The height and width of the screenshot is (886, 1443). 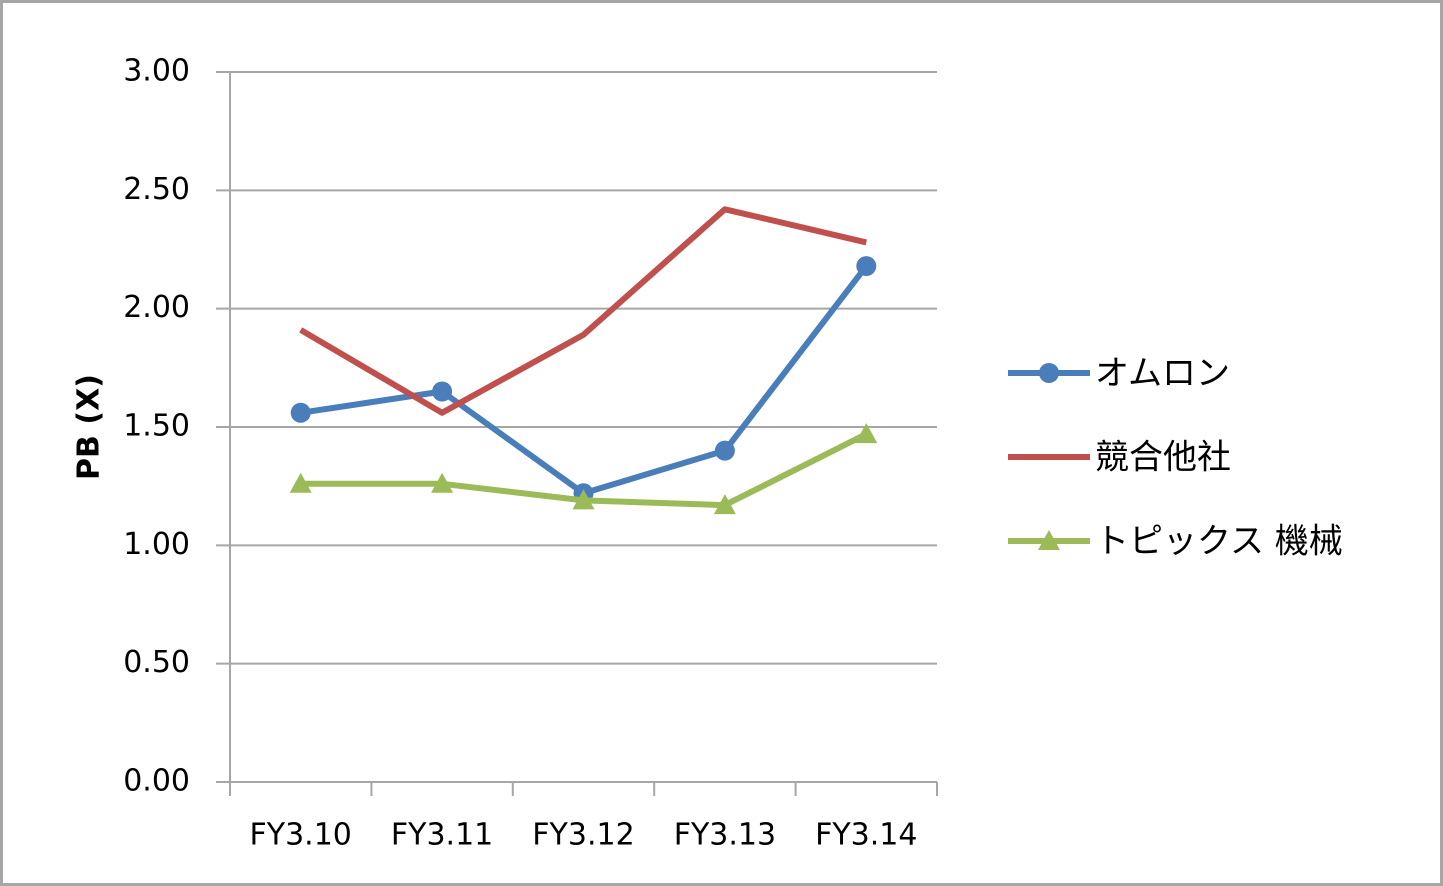 What do you see at coordinates (156, 71) in the screenshot?
I see `y-tick-label: 3.00` at bounding box center [156, 71].